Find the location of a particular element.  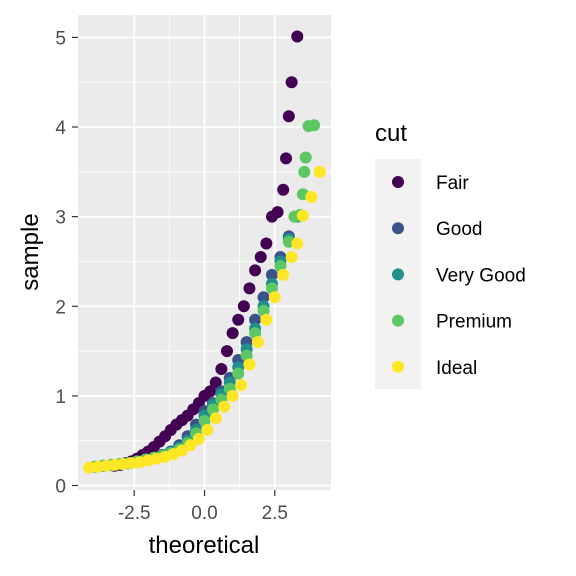

legend-title: cut is located at coordinates (391, 133).